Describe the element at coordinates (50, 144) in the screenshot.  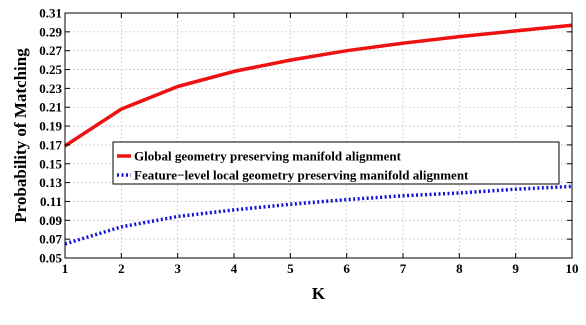
I see `y-tick-label: 0.17` at that location.